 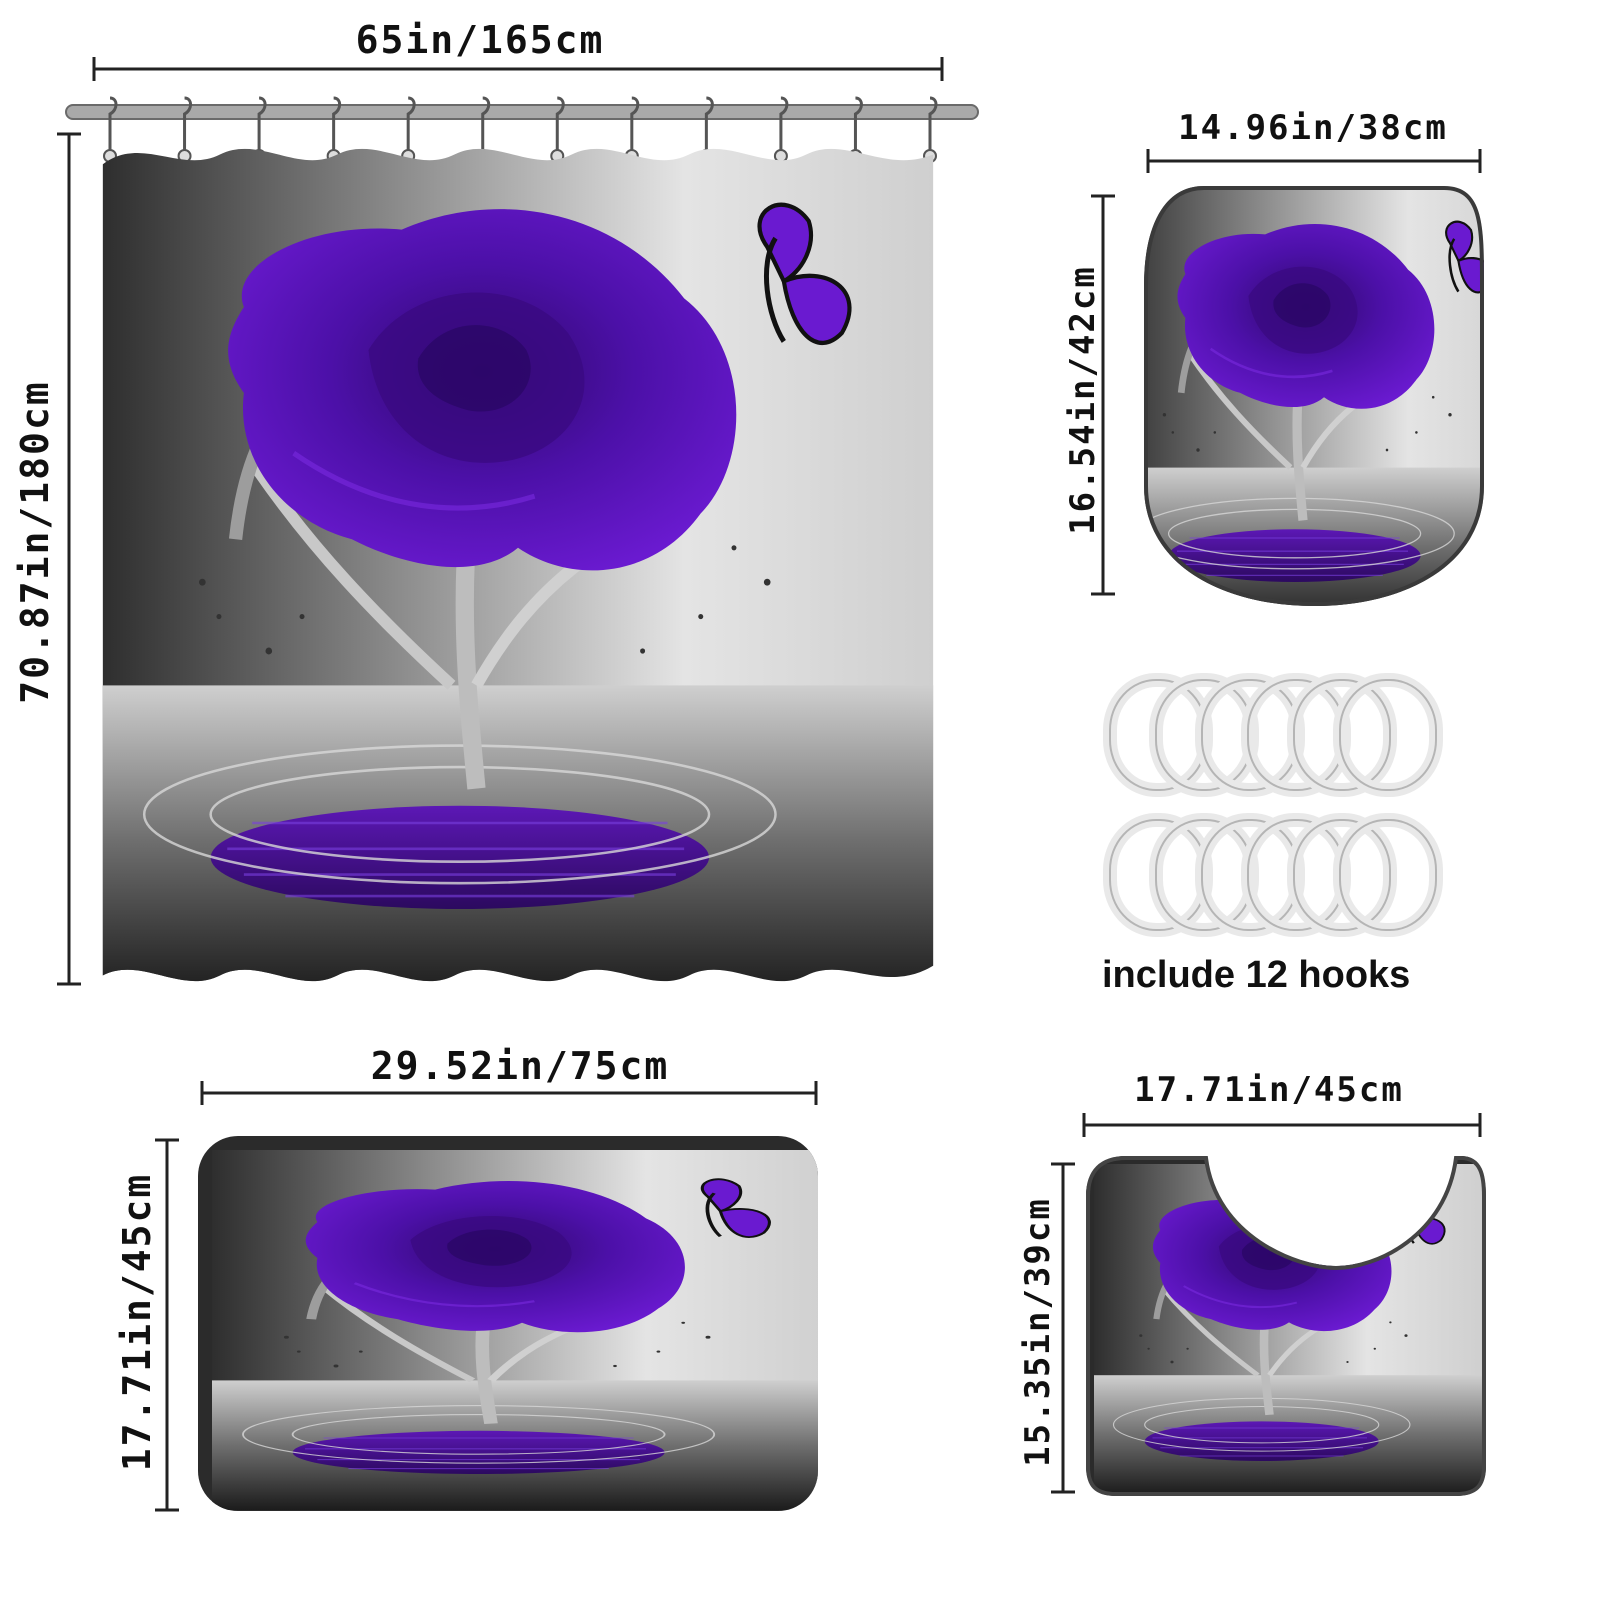 I want to click on hook-rings-image, so click(x=1273, y=805).